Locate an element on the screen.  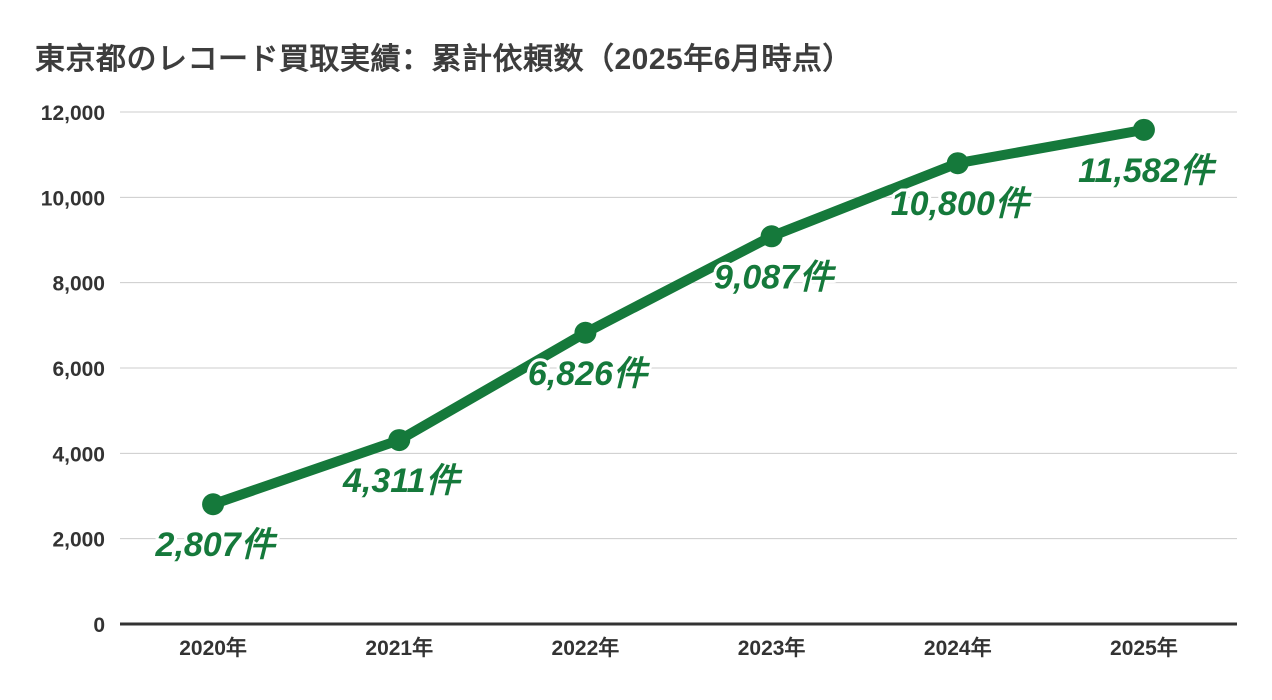
y-axis-tick-label: 8,000 is located at coordinates (78, 284).